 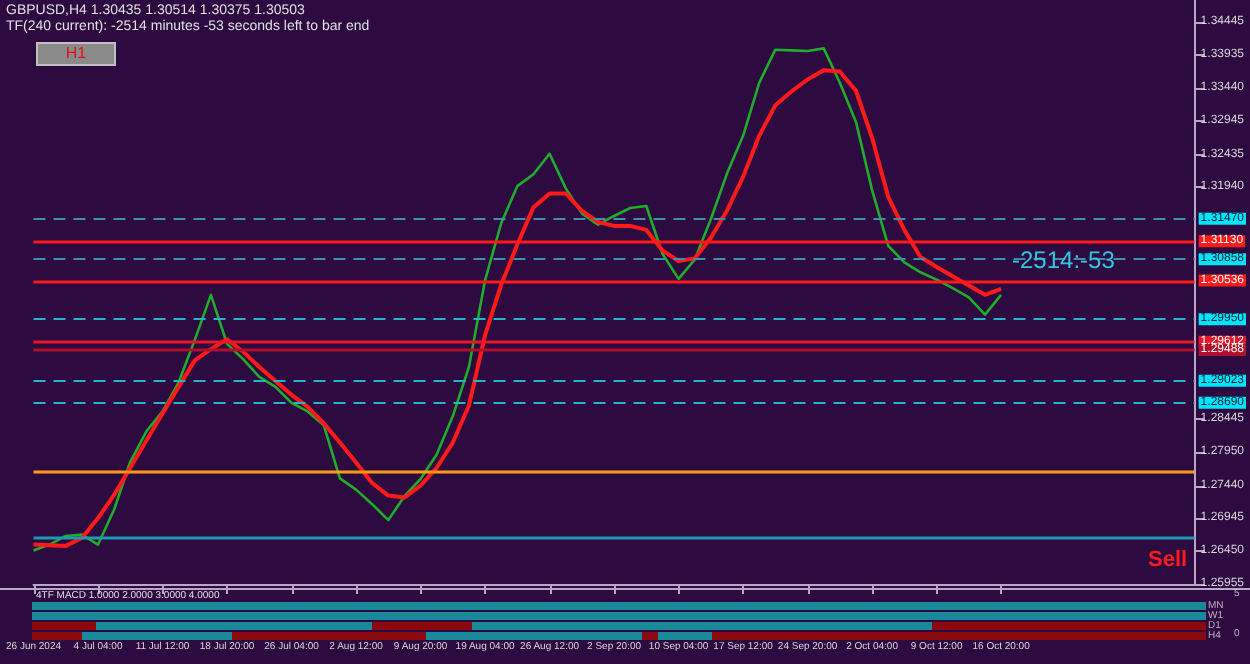 I want to click on timeframe-button: H1, so click(x=76, y=54).